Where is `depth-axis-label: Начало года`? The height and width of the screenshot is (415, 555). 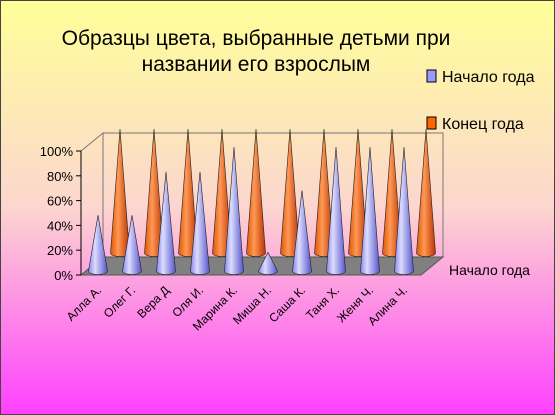
depth-axis-label: Начало года is located at coordinates (489, 270).